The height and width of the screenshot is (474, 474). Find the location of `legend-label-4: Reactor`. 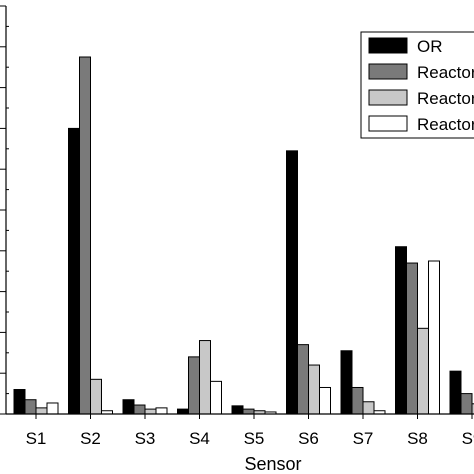

legend-label-4: Reactor is located at coordinates (445, 124).